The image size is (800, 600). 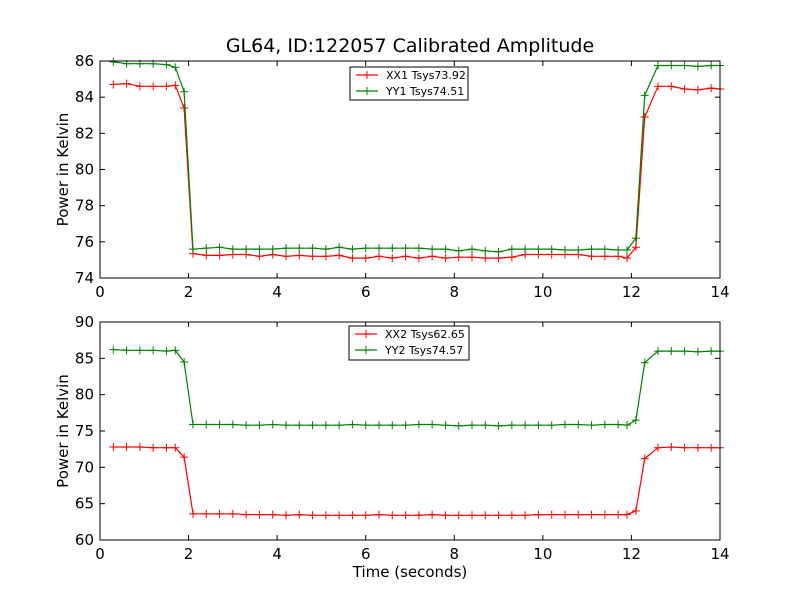 What do you see at coordinates (426, 75) in the screenshot?
I see `legend-label: XX1 Tsys73.92` at bounding box center [426, 75].